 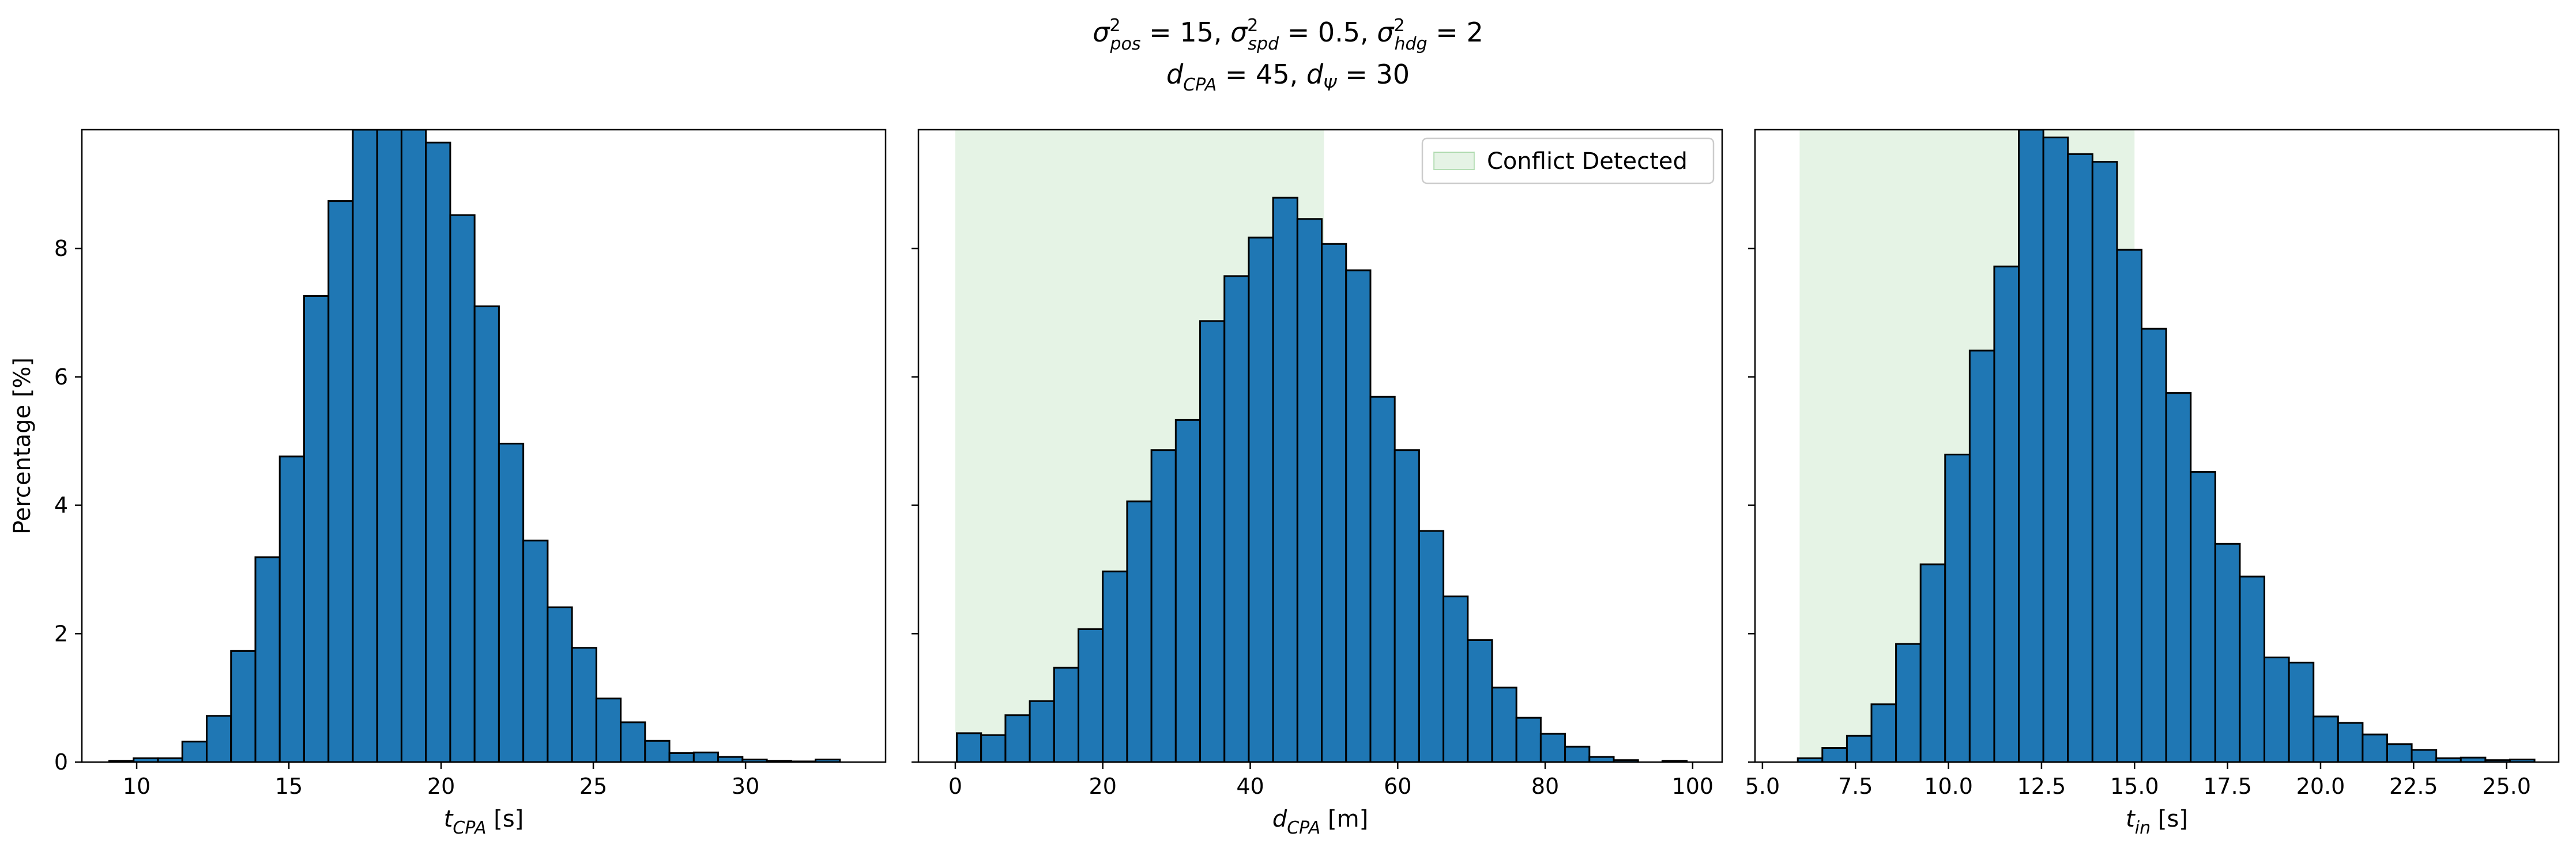 What do you see at coordinates (1762, 786) in the screenshot?
I see `x-tick-label: 5.0` at bounding box center [1762, 786].